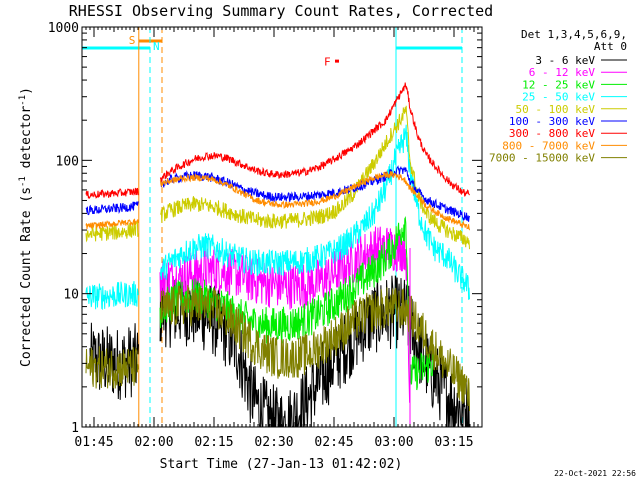 Image resolution: width=640 pixels, height=480 pixels. What do you see at coordinates (552, 121) in the screenshot?
I see `legend-entry-label: 100 - 300 keV` at bounding box center [552, 121].